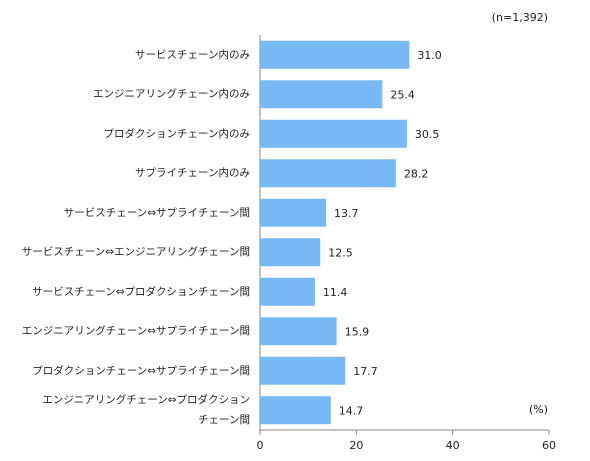 This screenshot has height=461, width=590. Describe the element at coordinates (335, 292) in the screenshot. I see `value-label: 11.4` at that location.